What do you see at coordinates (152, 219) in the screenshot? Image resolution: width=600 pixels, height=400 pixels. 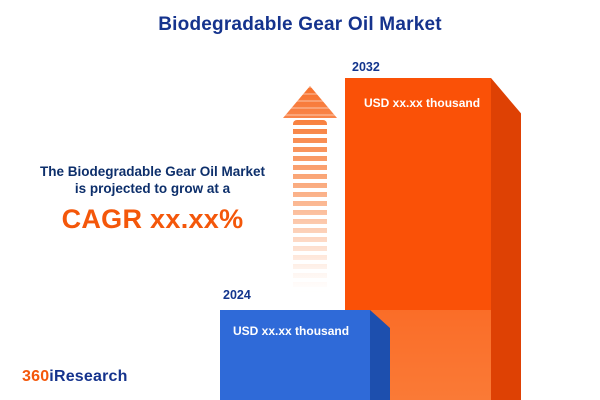 I see `cagr-text: CAGR xx.xx%` at bounding box center [152, 219].